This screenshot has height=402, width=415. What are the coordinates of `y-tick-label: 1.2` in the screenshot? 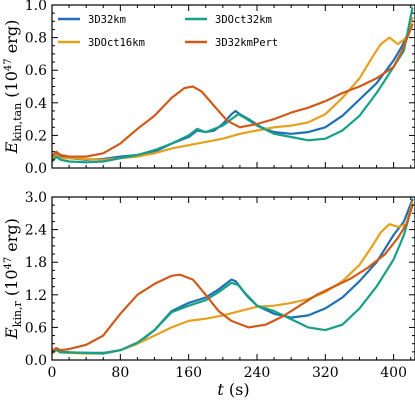 It's located at (36, 296).